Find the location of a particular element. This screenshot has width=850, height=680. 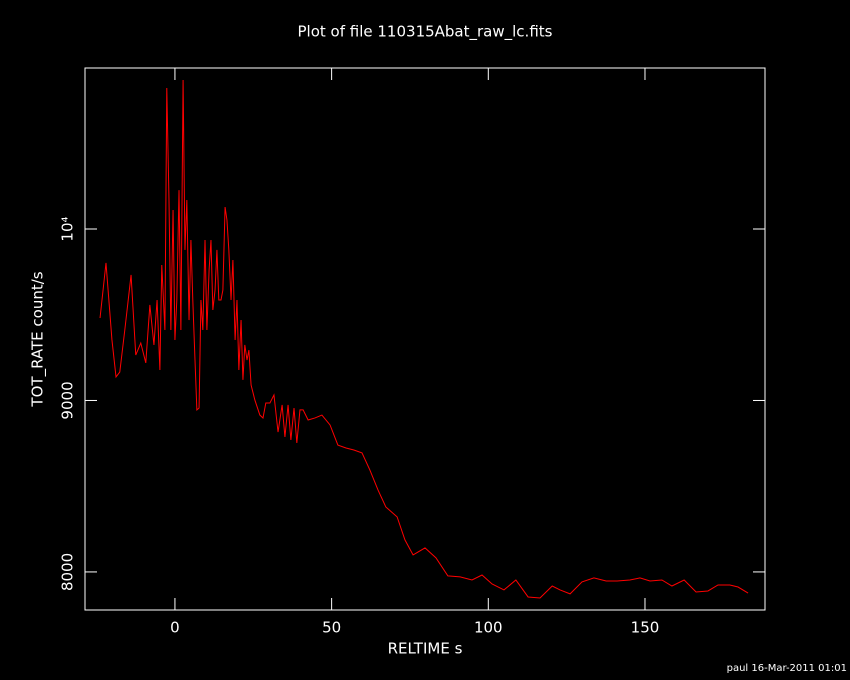

y-tick-label: 9000 is located at coordinates (68, 400).